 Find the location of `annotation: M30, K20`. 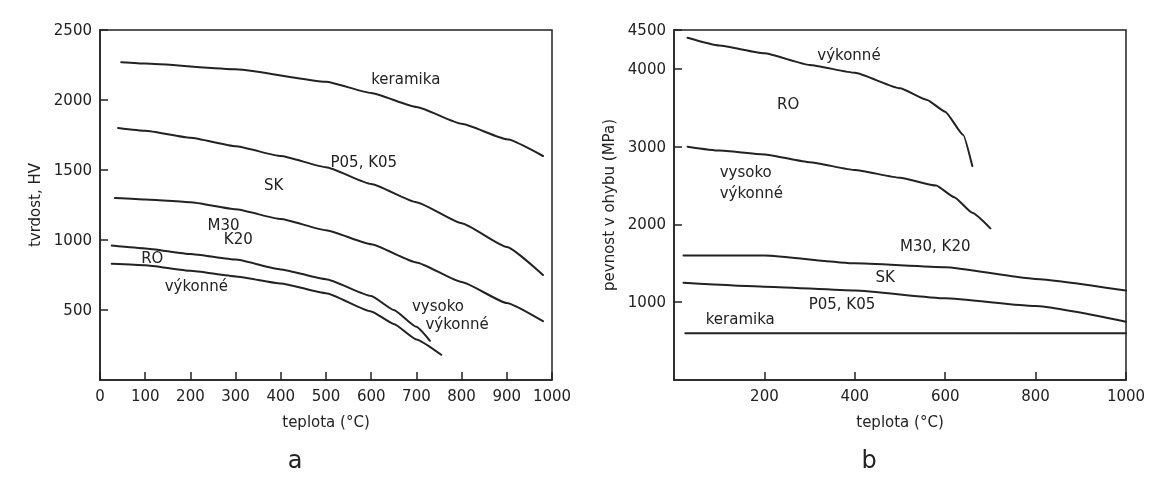

annotation: M30, K20 is located at coordinates (935, 246).